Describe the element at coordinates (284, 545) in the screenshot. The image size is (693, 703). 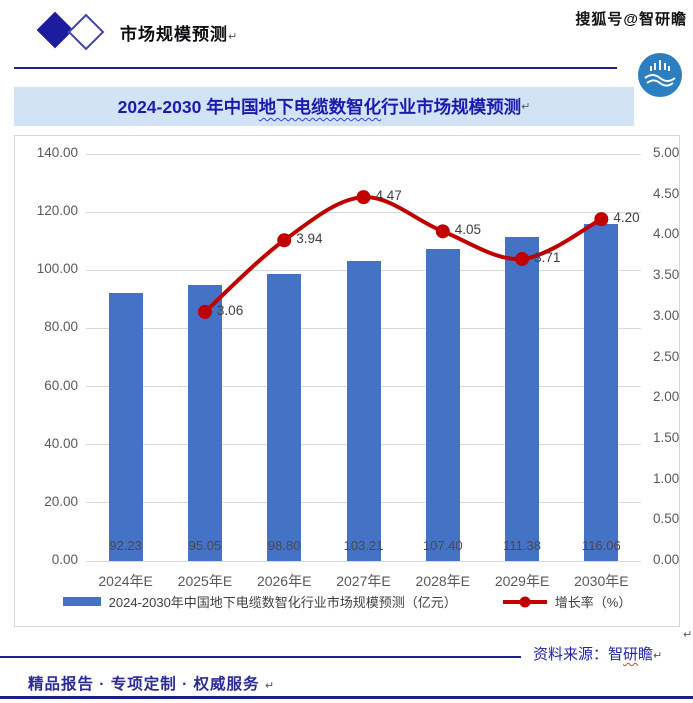
I see `bar-value-label: 98.80` at that location.